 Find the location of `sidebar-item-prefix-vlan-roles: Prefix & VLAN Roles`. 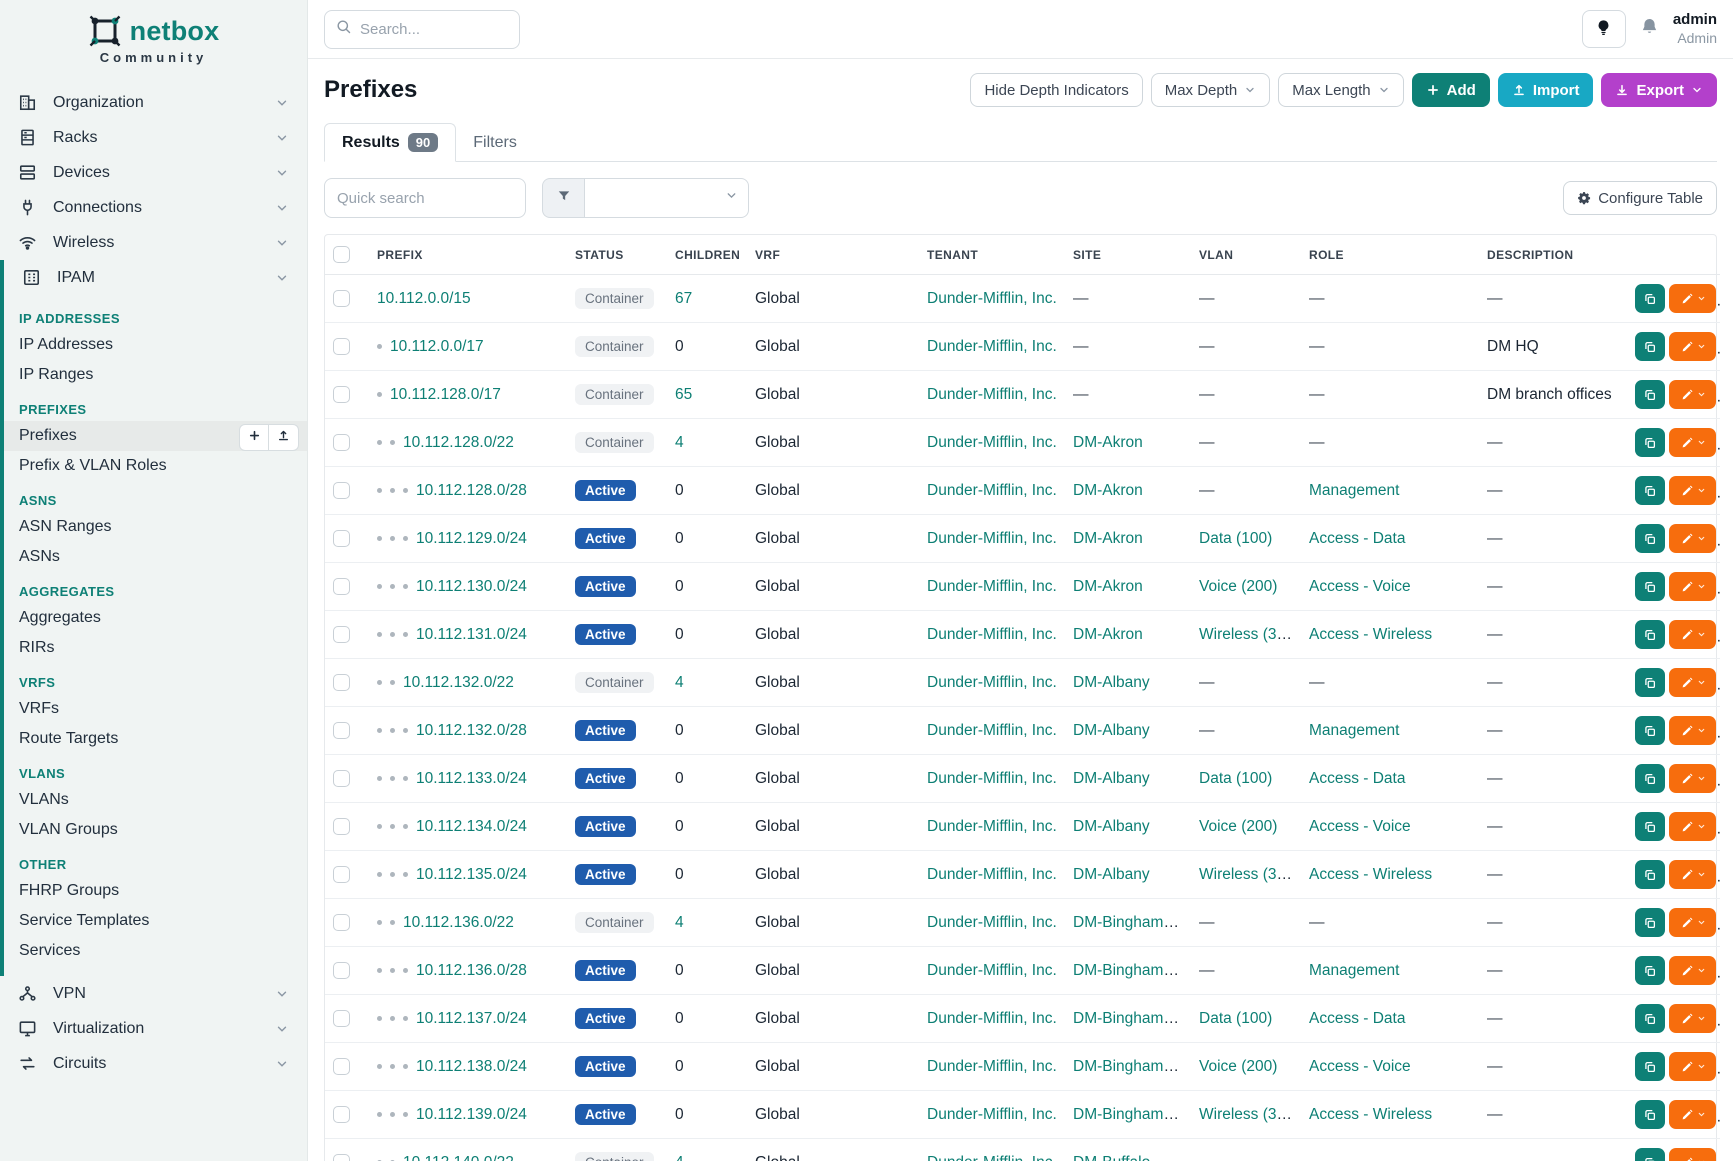

sidebar-item-prefix-vlan-roles: Prefix & VLAN Roles is located at coordinates (155, 466).